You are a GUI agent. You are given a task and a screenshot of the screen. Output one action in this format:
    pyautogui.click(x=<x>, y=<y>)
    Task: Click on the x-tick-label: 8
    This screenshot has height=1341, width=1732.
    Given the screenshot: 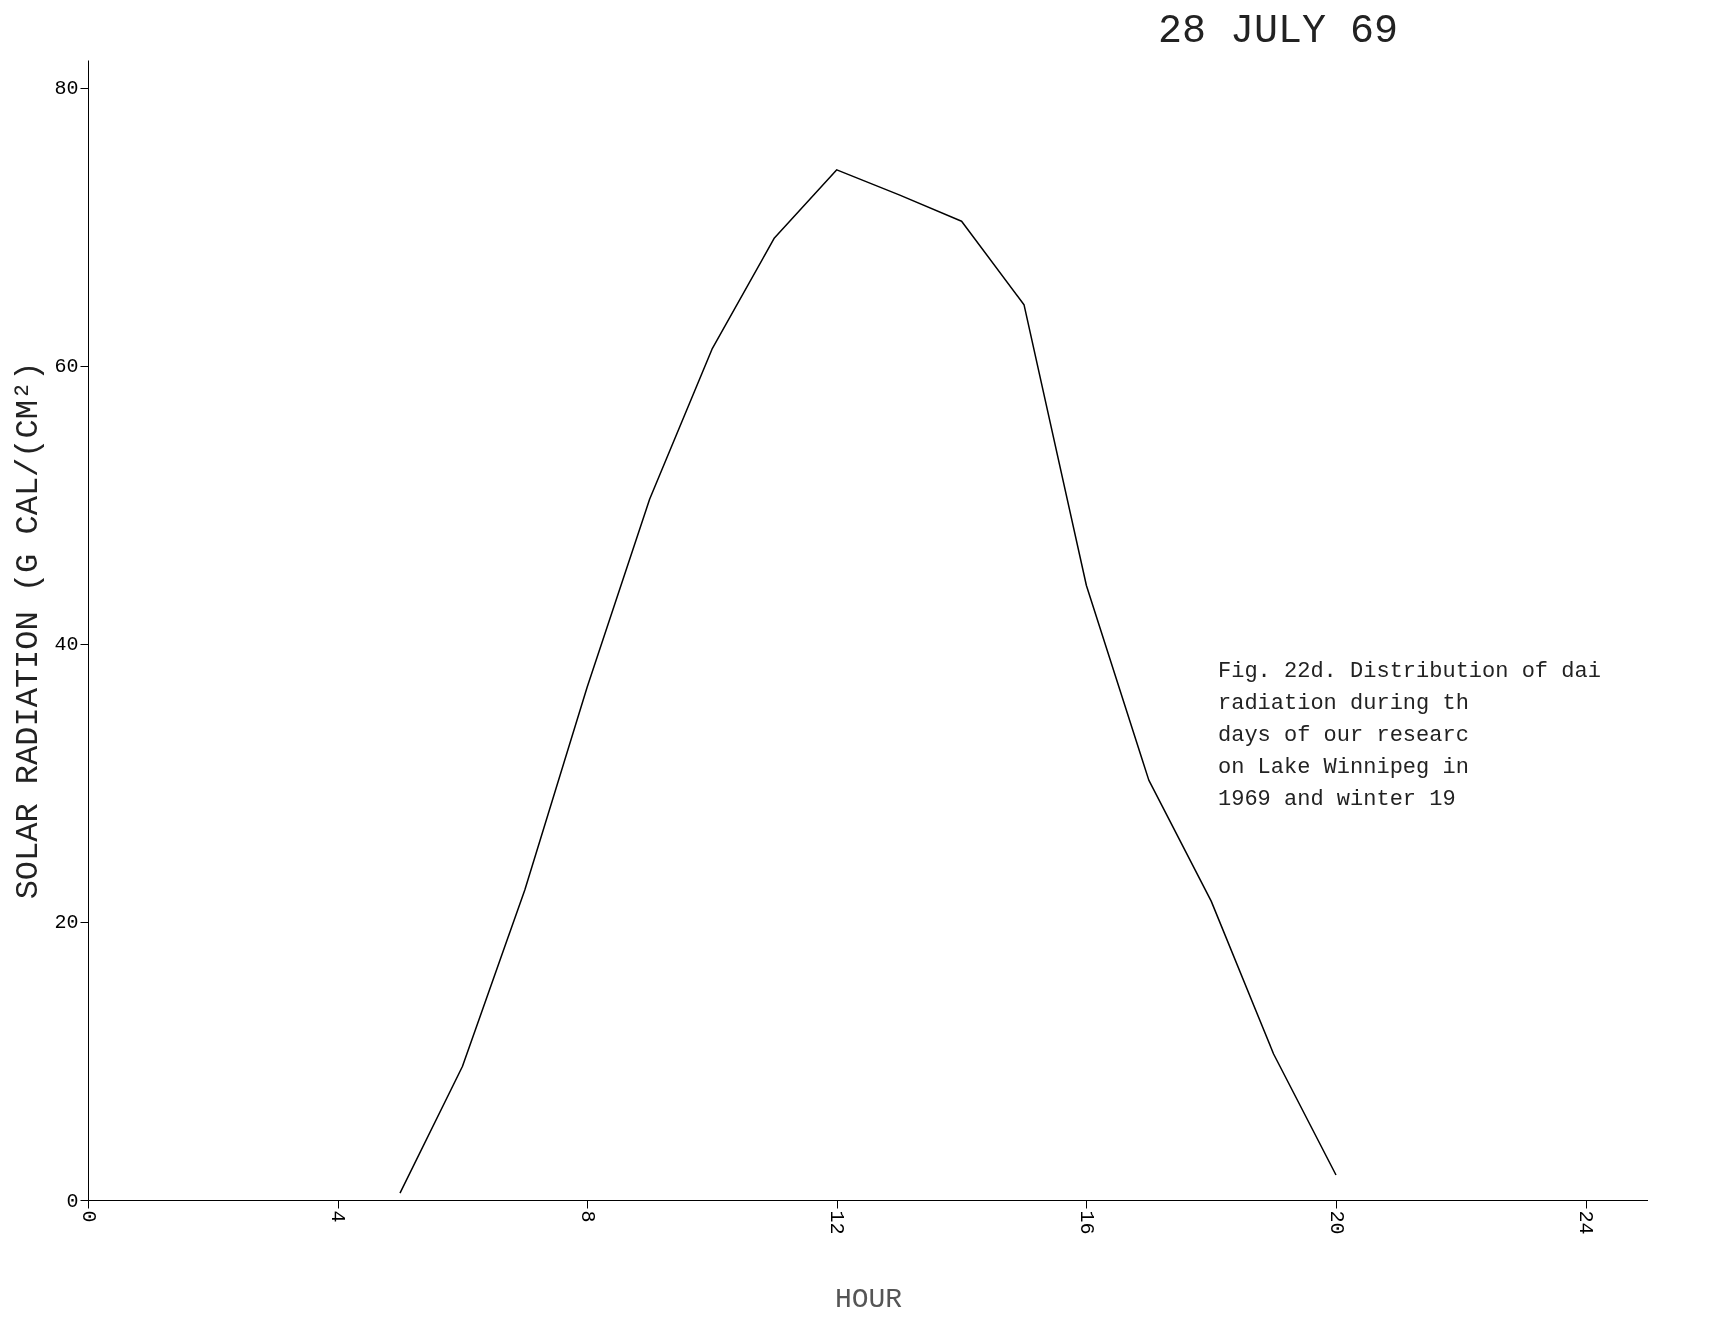 What is the action you would take?
    pyautogui.click(x=587, y=1216)
    